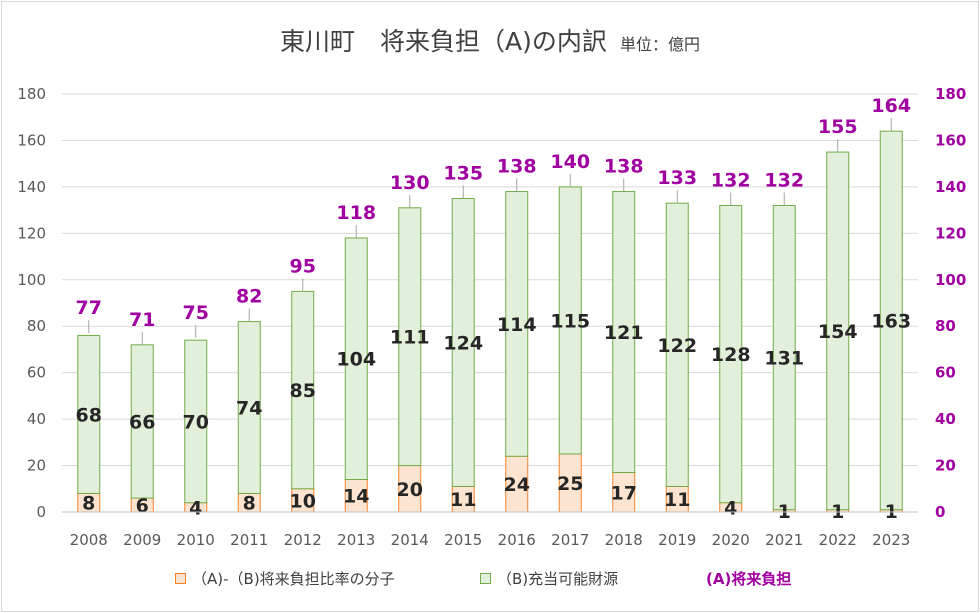  I want to click on data-label-resources: 124, so click(463, 343).